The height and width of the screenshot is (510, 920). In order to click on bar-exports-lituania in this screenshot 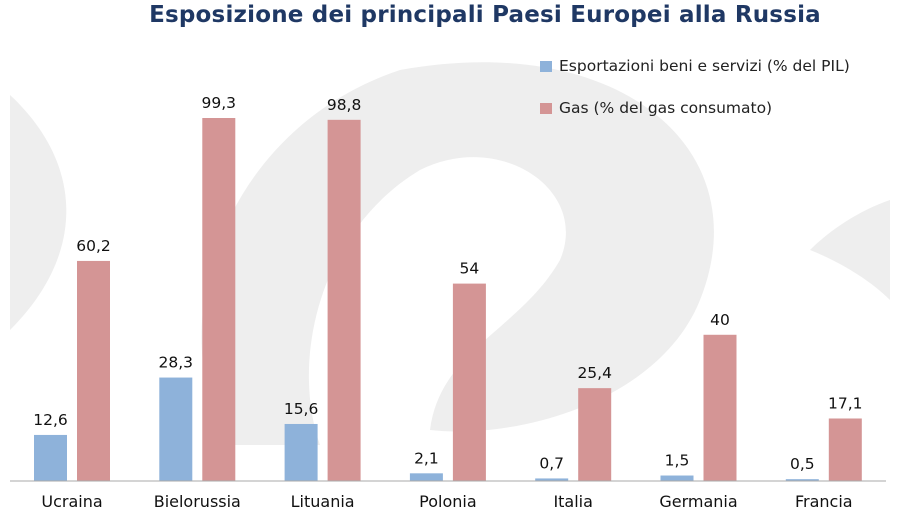, I will do `click(301, 452)`.